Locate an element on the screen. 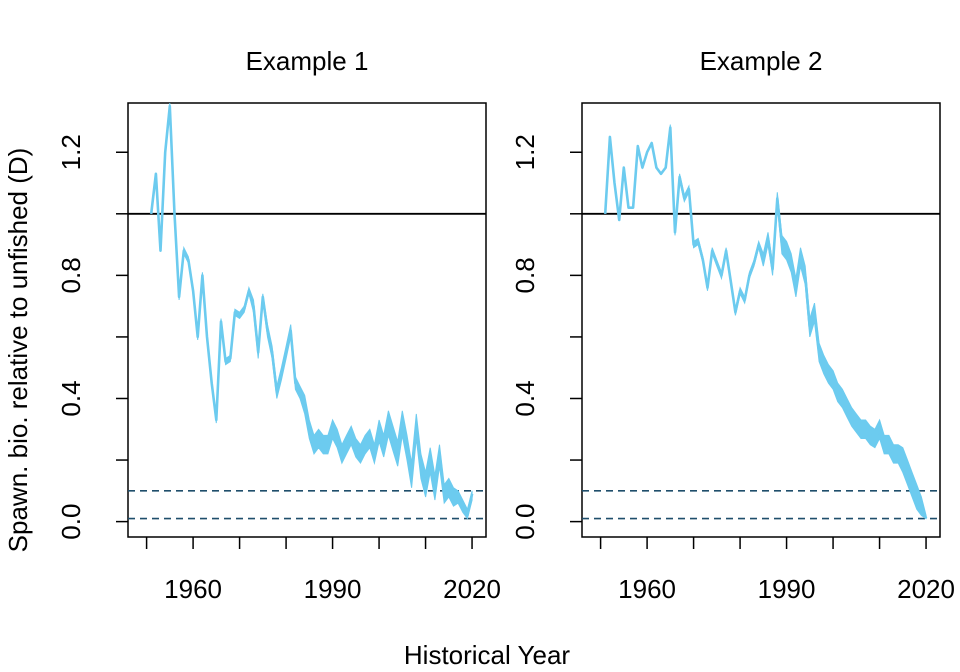 Image resolution: width=960 pixels, height=672 pixels. panel-title: Example 2 is located at coordinates (761, 61).